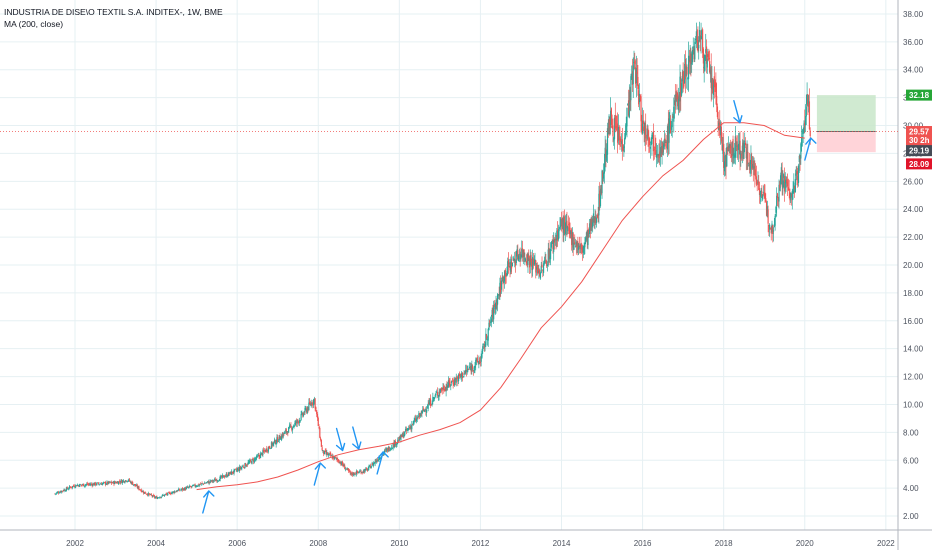 This screenshot has width=932, height=550. Describe the element at coordinates (911, 488) in the screenshot. I see `y-tick-label: 4.00` at that location.